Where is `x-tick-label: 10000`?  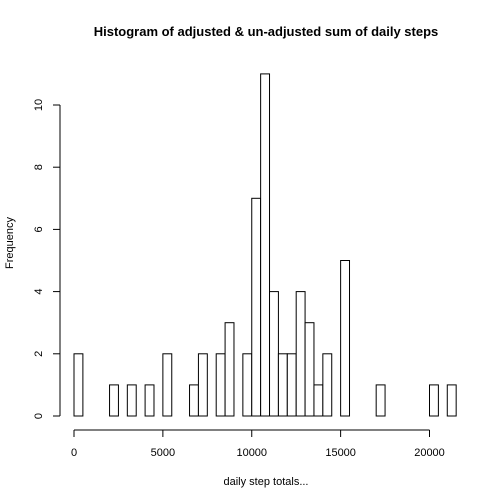 x-tick-label: 10000 is located at coordinates (251, 453).